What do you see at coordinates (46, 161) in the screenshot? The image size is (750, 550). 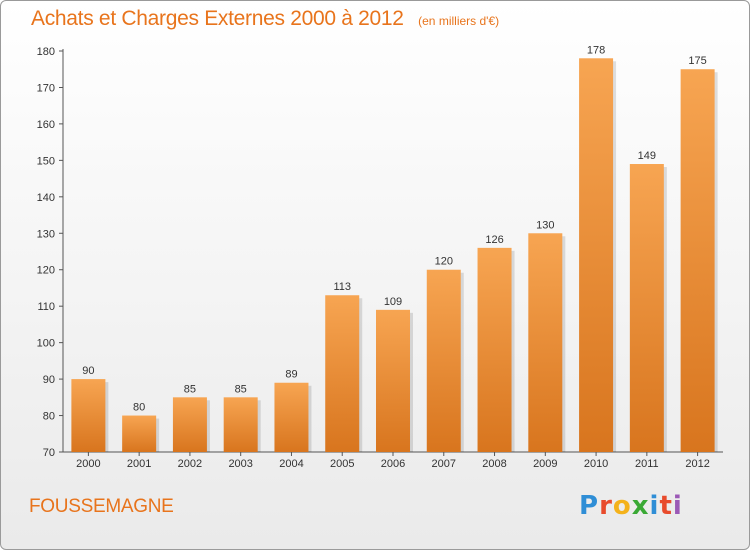 I see `y-tick-label: 150` at bounding box center [46, 161].